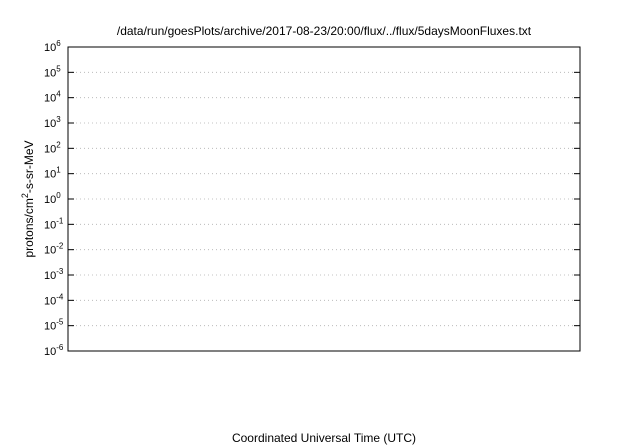 The width and height of the screenshot is (640, 448). Describe the element at coordinates (29, 227) in the screenshot. I see `y-axis-label-base: protons/cm` at that location.